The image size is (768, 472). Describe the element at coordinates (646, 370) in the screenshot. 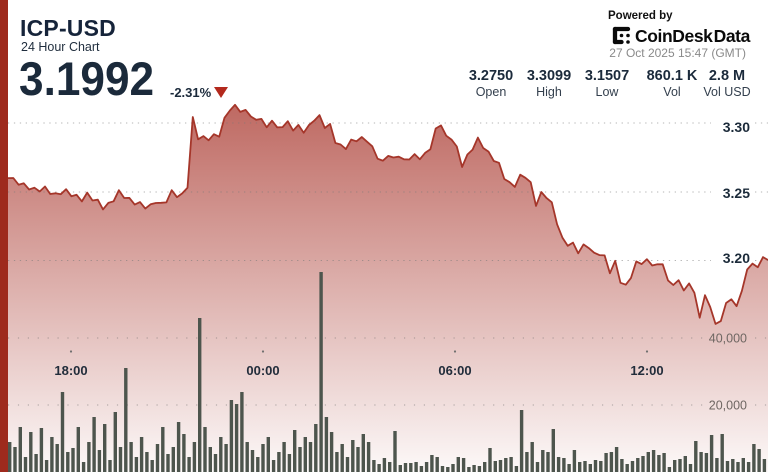

I see `svg-text: 12:00` at that location.